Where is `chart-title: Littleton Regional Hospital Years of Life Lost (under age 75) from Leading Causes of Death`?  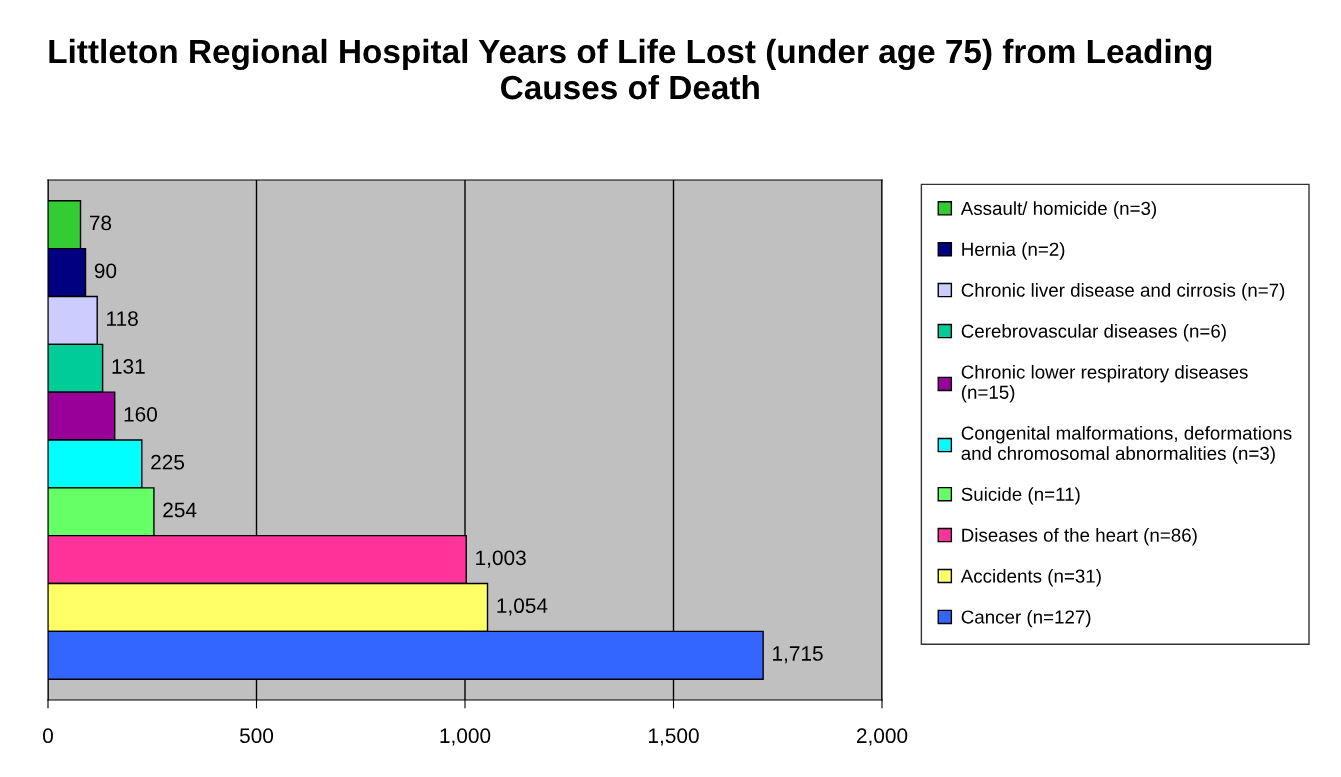 chart-title: Littleton Regional Hospital Years of Life Lost (under age 75) from Leading Causes of Death is located at coordinates (630, 69).